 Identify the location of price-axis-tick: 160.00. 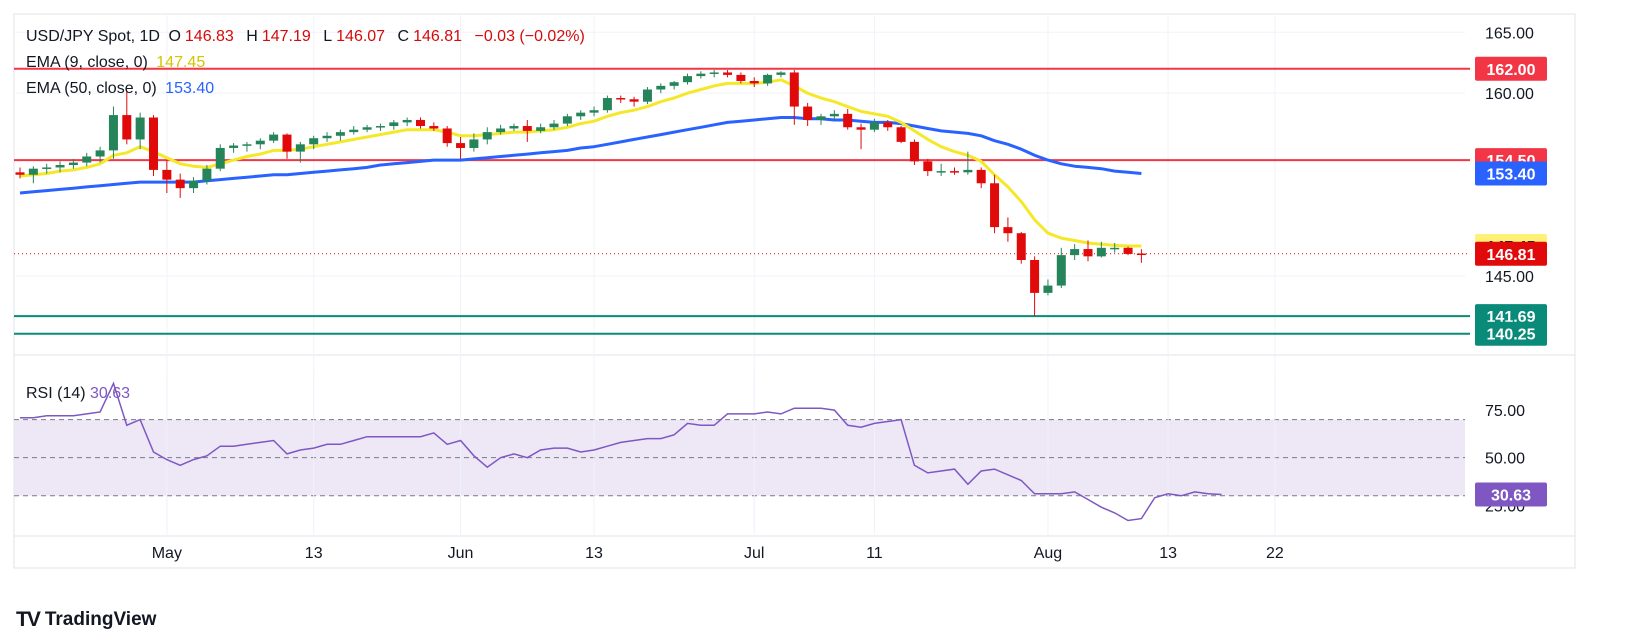
(1509, 94).